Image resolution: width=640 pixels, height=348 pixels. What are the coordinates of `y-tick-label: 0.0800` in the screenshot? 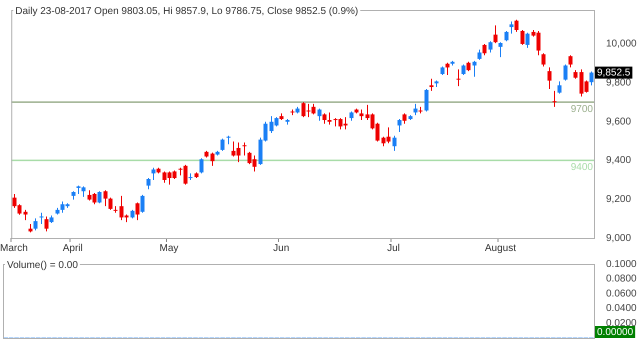 It's located at (622, 279).